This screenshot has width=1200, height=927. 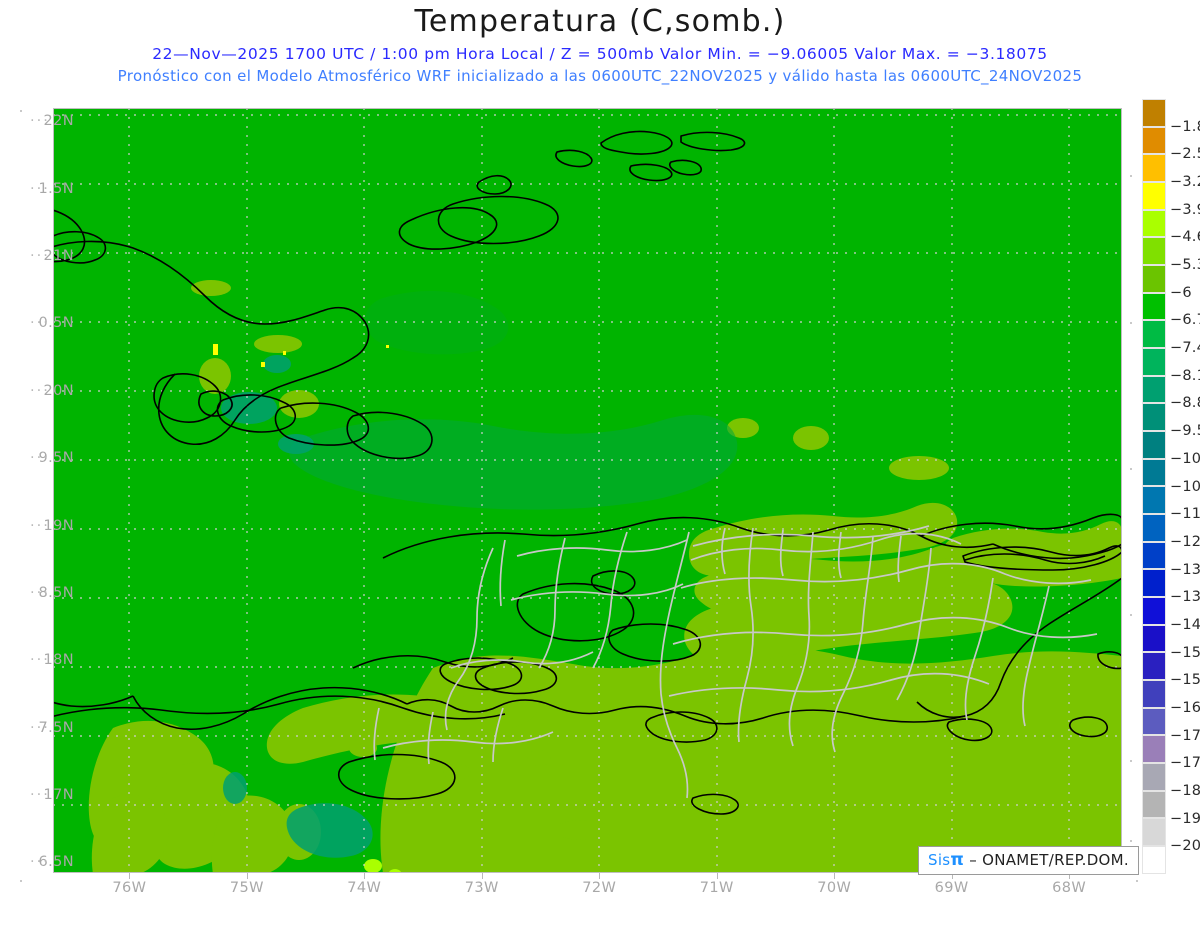 What do you see at coordinates (56, 458) in the screenshot?
I see `y-axis-tick-label: 9.5N` at bounding box center [56, 458].